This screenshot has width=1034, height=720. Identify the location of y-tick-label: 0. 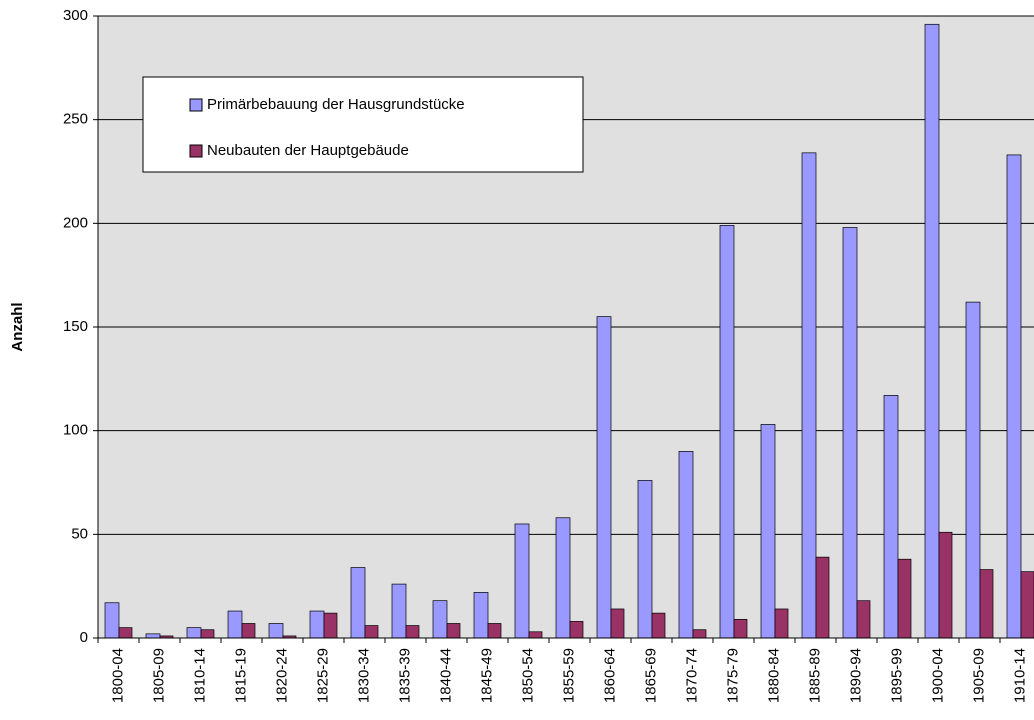
(84, 637).